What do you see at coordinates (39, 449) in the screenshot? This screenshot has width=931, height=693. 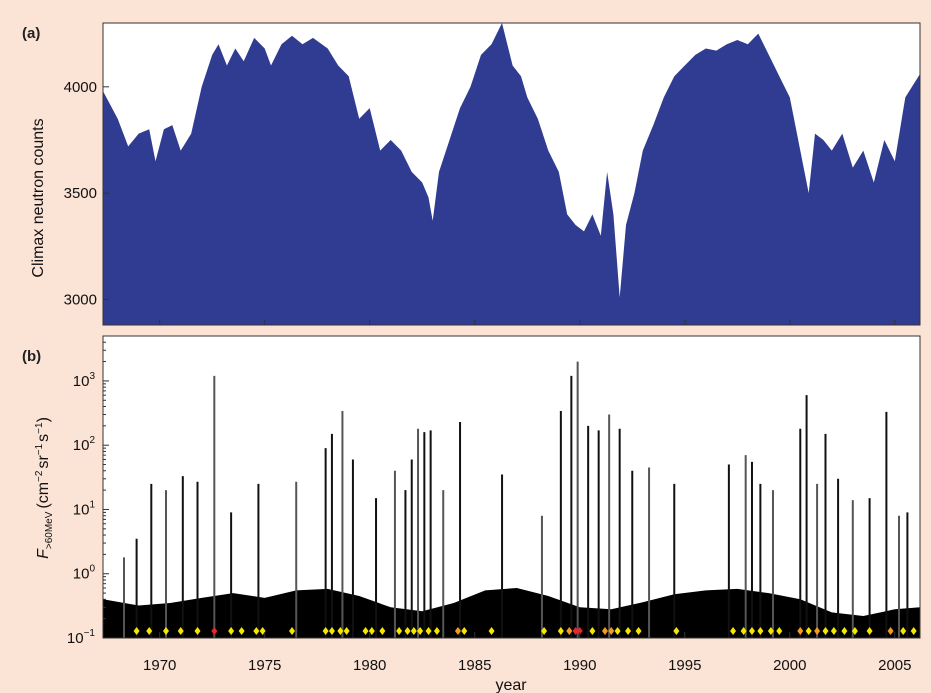 I see `y-title-units-exp2: −1` at bounding box center [39, 449].